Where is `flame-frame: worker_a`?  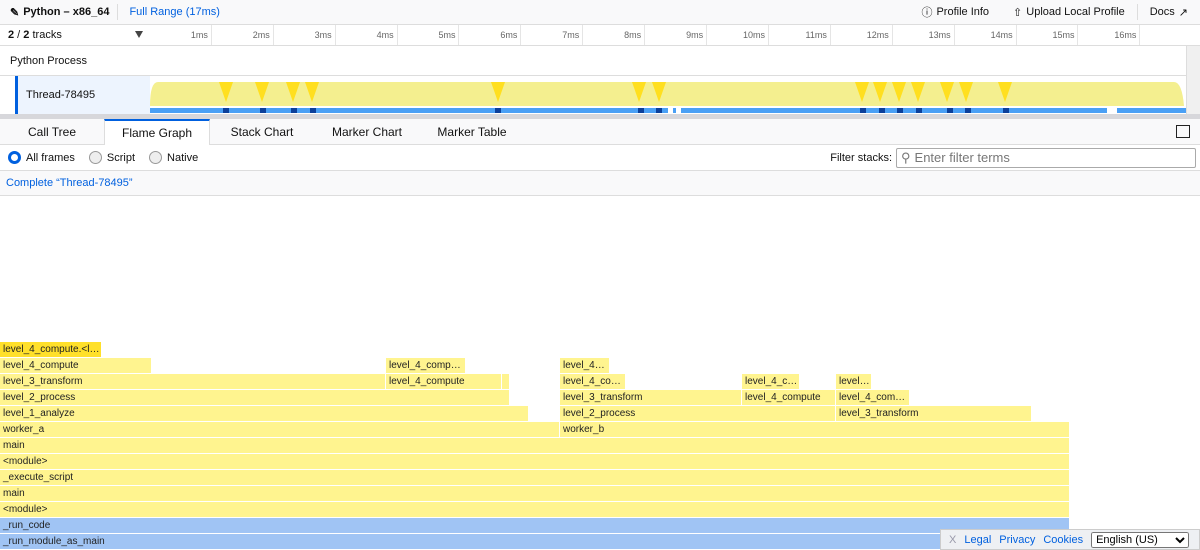 flame-frame: worker_a is located at coordinates (279, 429).